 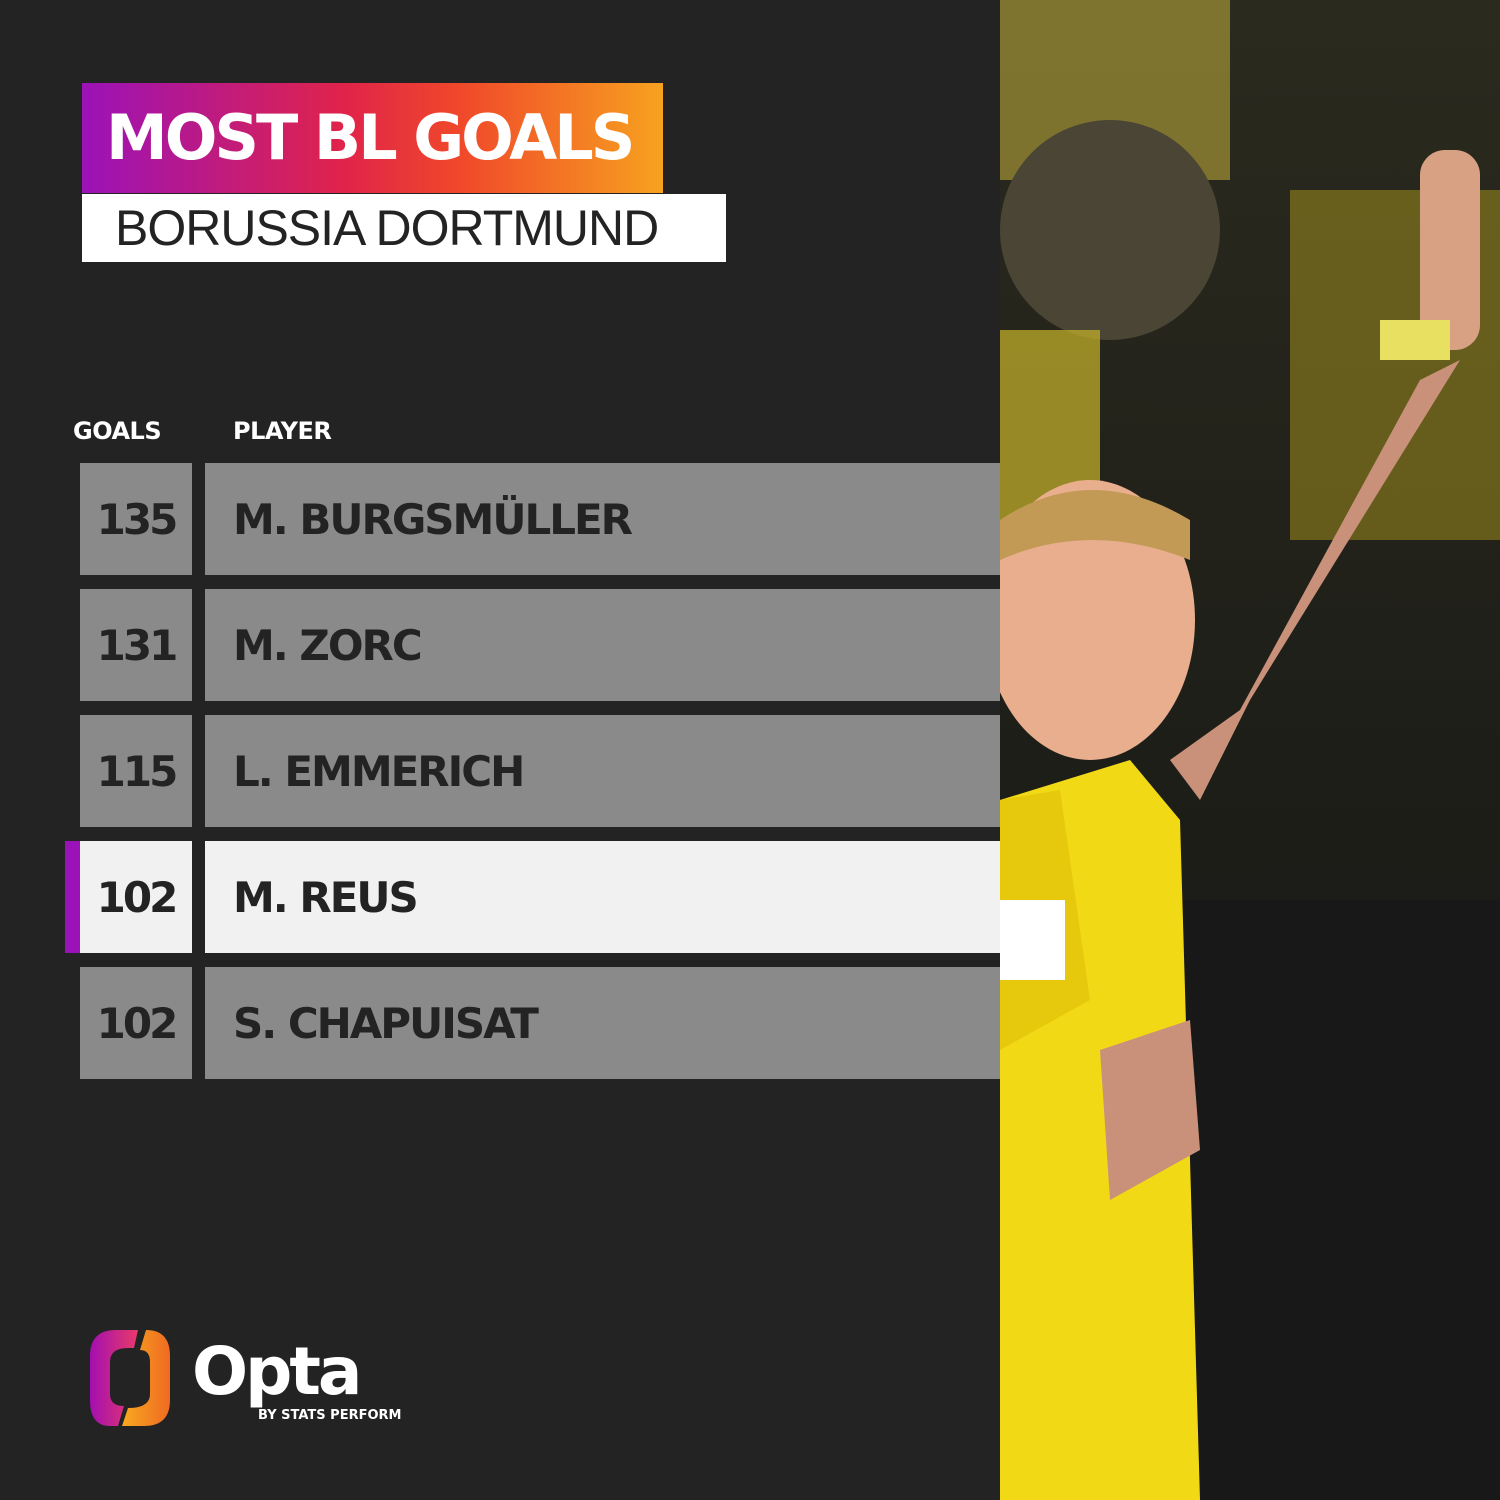 I want to click on goals-cell: 131, so click(x=136, y=645).